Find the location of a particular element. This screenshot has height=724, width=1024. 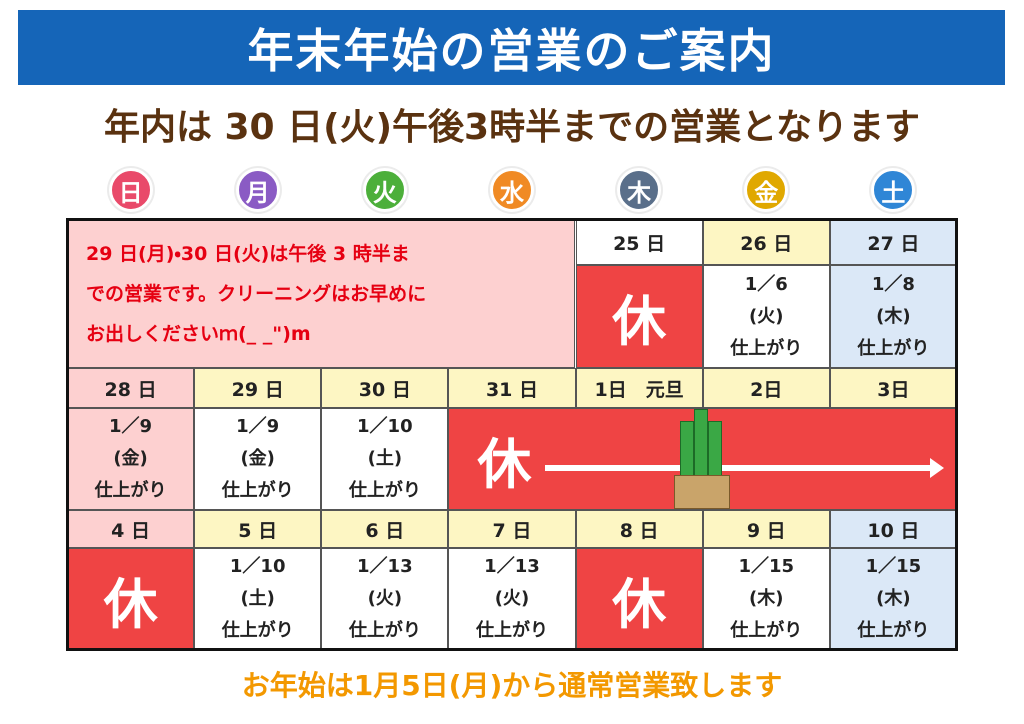

date-header: 30 日 is located at coordinates (385, 388).